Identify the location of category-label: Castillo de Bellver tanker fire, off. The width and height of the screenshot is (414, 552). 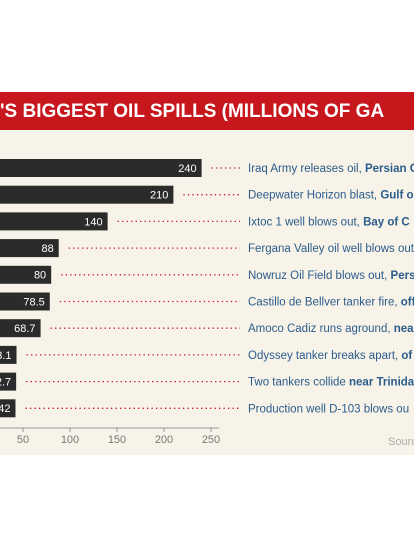
(331, 303).